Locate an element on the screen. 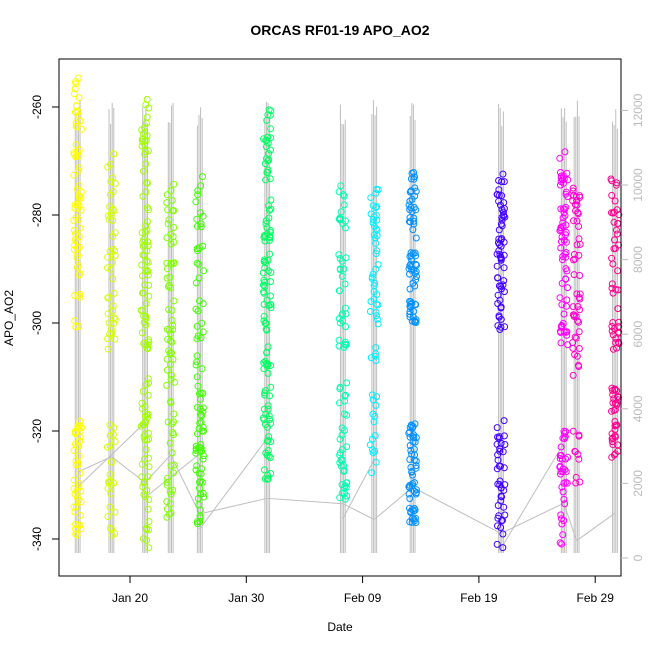 The height and width of the screenshot is (650, 650). altitude-connector is located at coordinates (596, 527).